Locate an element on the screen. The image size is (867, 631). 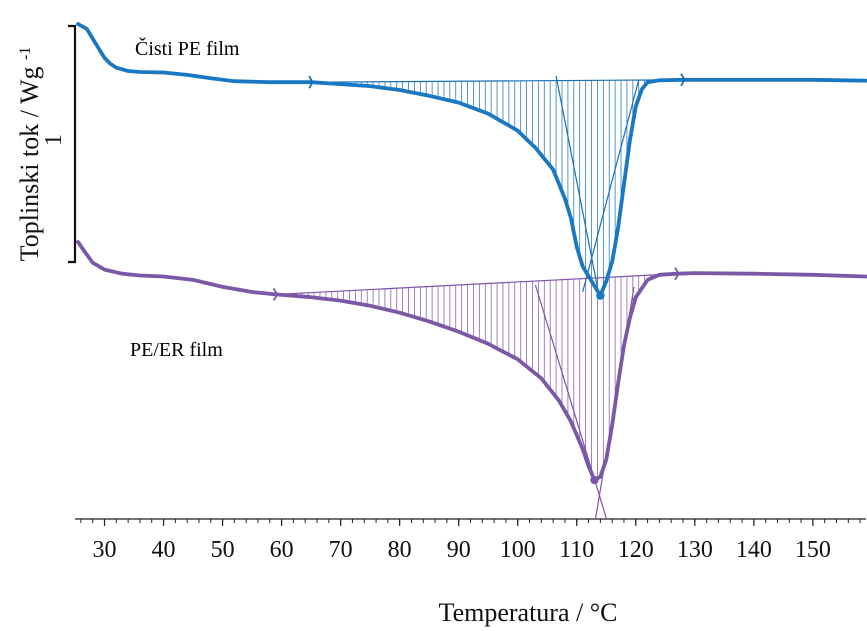
x-axis-layer: 30 40 50 60 70 80 90 100 110 120 130 140 150 is located at coordinates (470, 540).